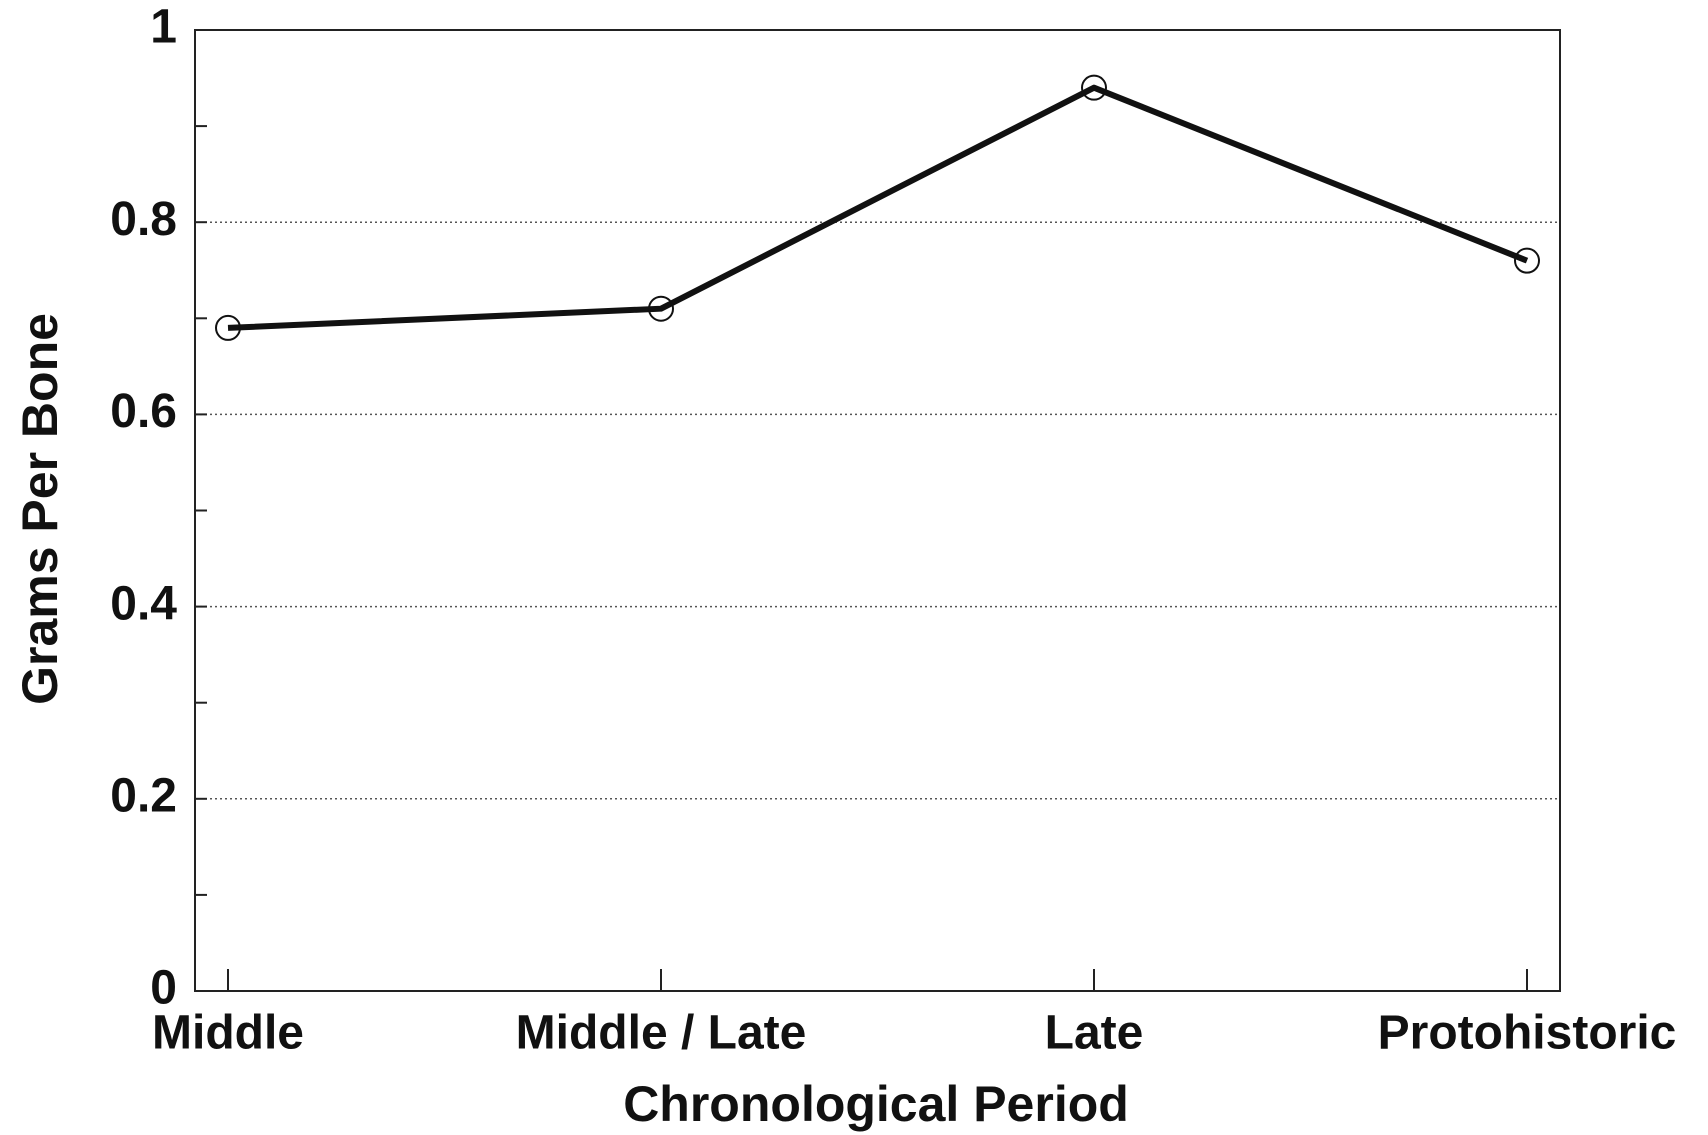 Image resolution: width=1708 pixels, height=1135 pixels. Describe the element at coordinates (876, 1104) in the screenshot. I see `x-axis-label: Chronological Period` at that location.